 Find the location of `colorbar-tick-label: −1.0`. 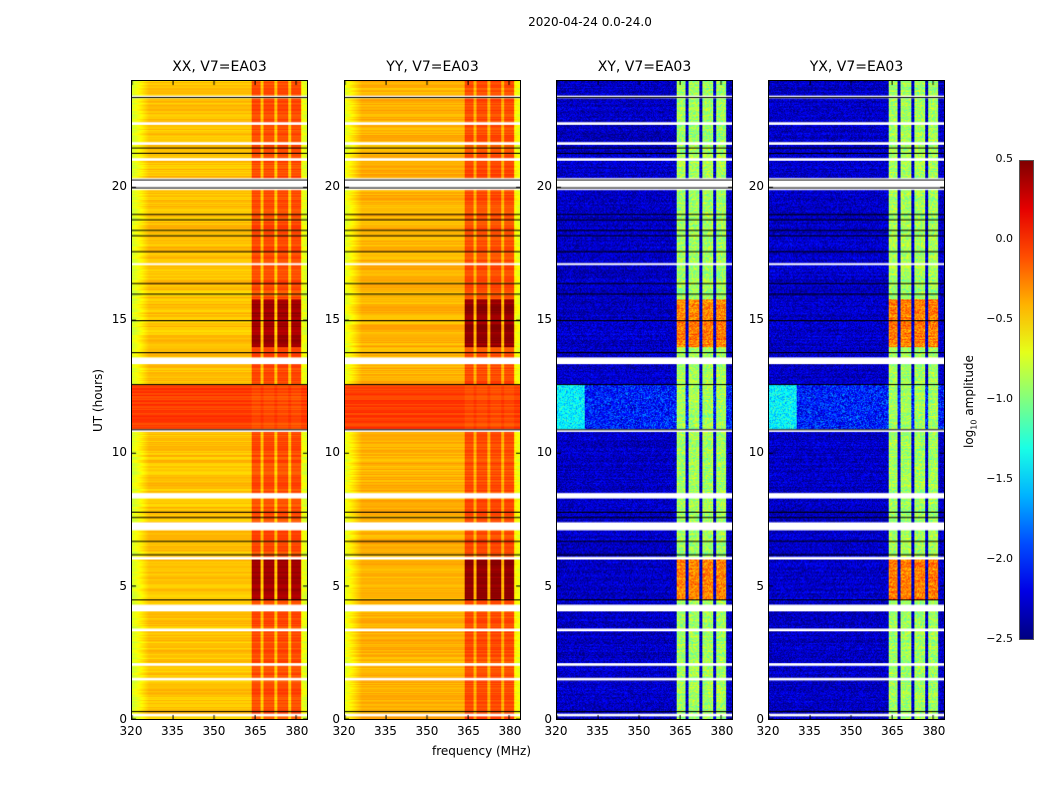

colorbar-tick-label: −1.0 is located at coordinates (999, 398).